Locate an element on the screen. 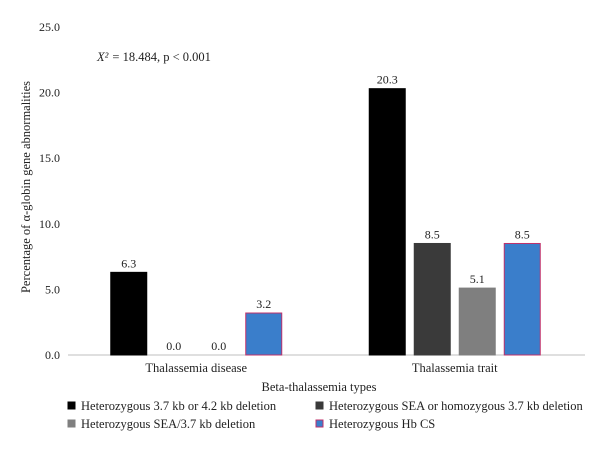 Image resolution: width=600 pixels, height=455 pixels. y-tick-label: 15.0 is located at coordinates (49, 158).